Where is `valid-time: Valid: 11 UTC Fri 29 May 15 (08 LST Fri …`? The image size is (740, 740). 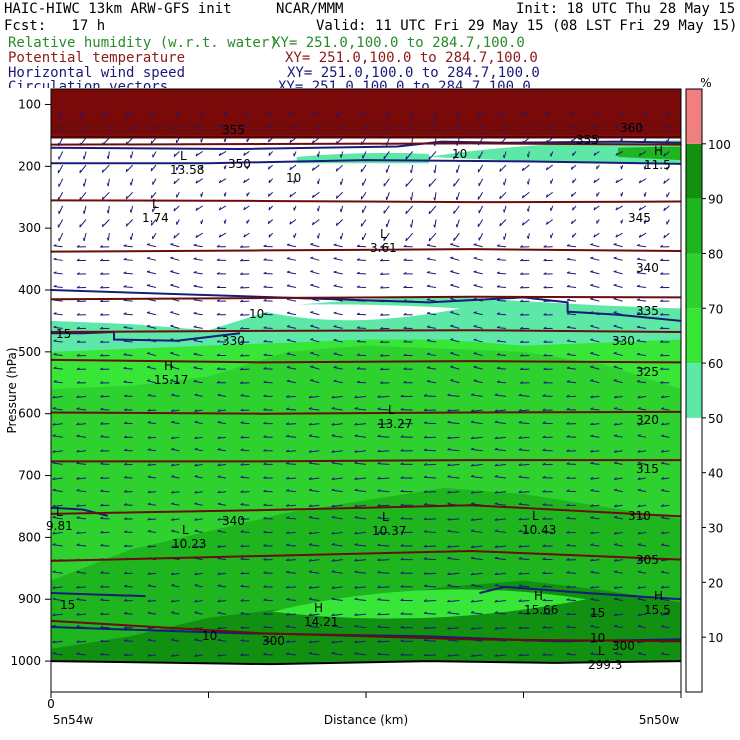 valid-time: Valid: 11 UTC Fri 29 May 15 (08 LST Fri … is located at coordinates (527, 26).